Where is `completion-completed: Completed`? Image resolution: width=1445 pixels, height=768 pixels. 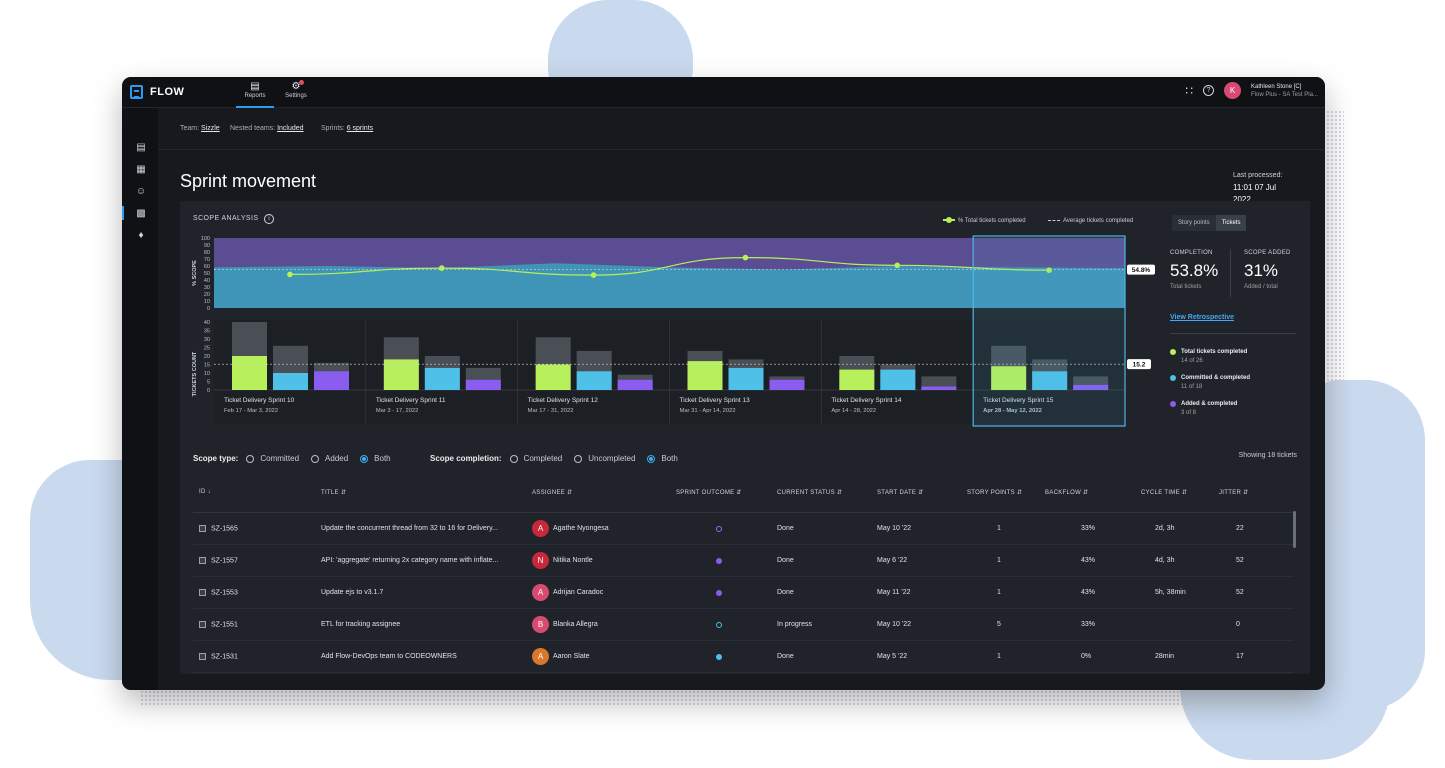 completion-completed: Completed is located at coordinates (535, 458).